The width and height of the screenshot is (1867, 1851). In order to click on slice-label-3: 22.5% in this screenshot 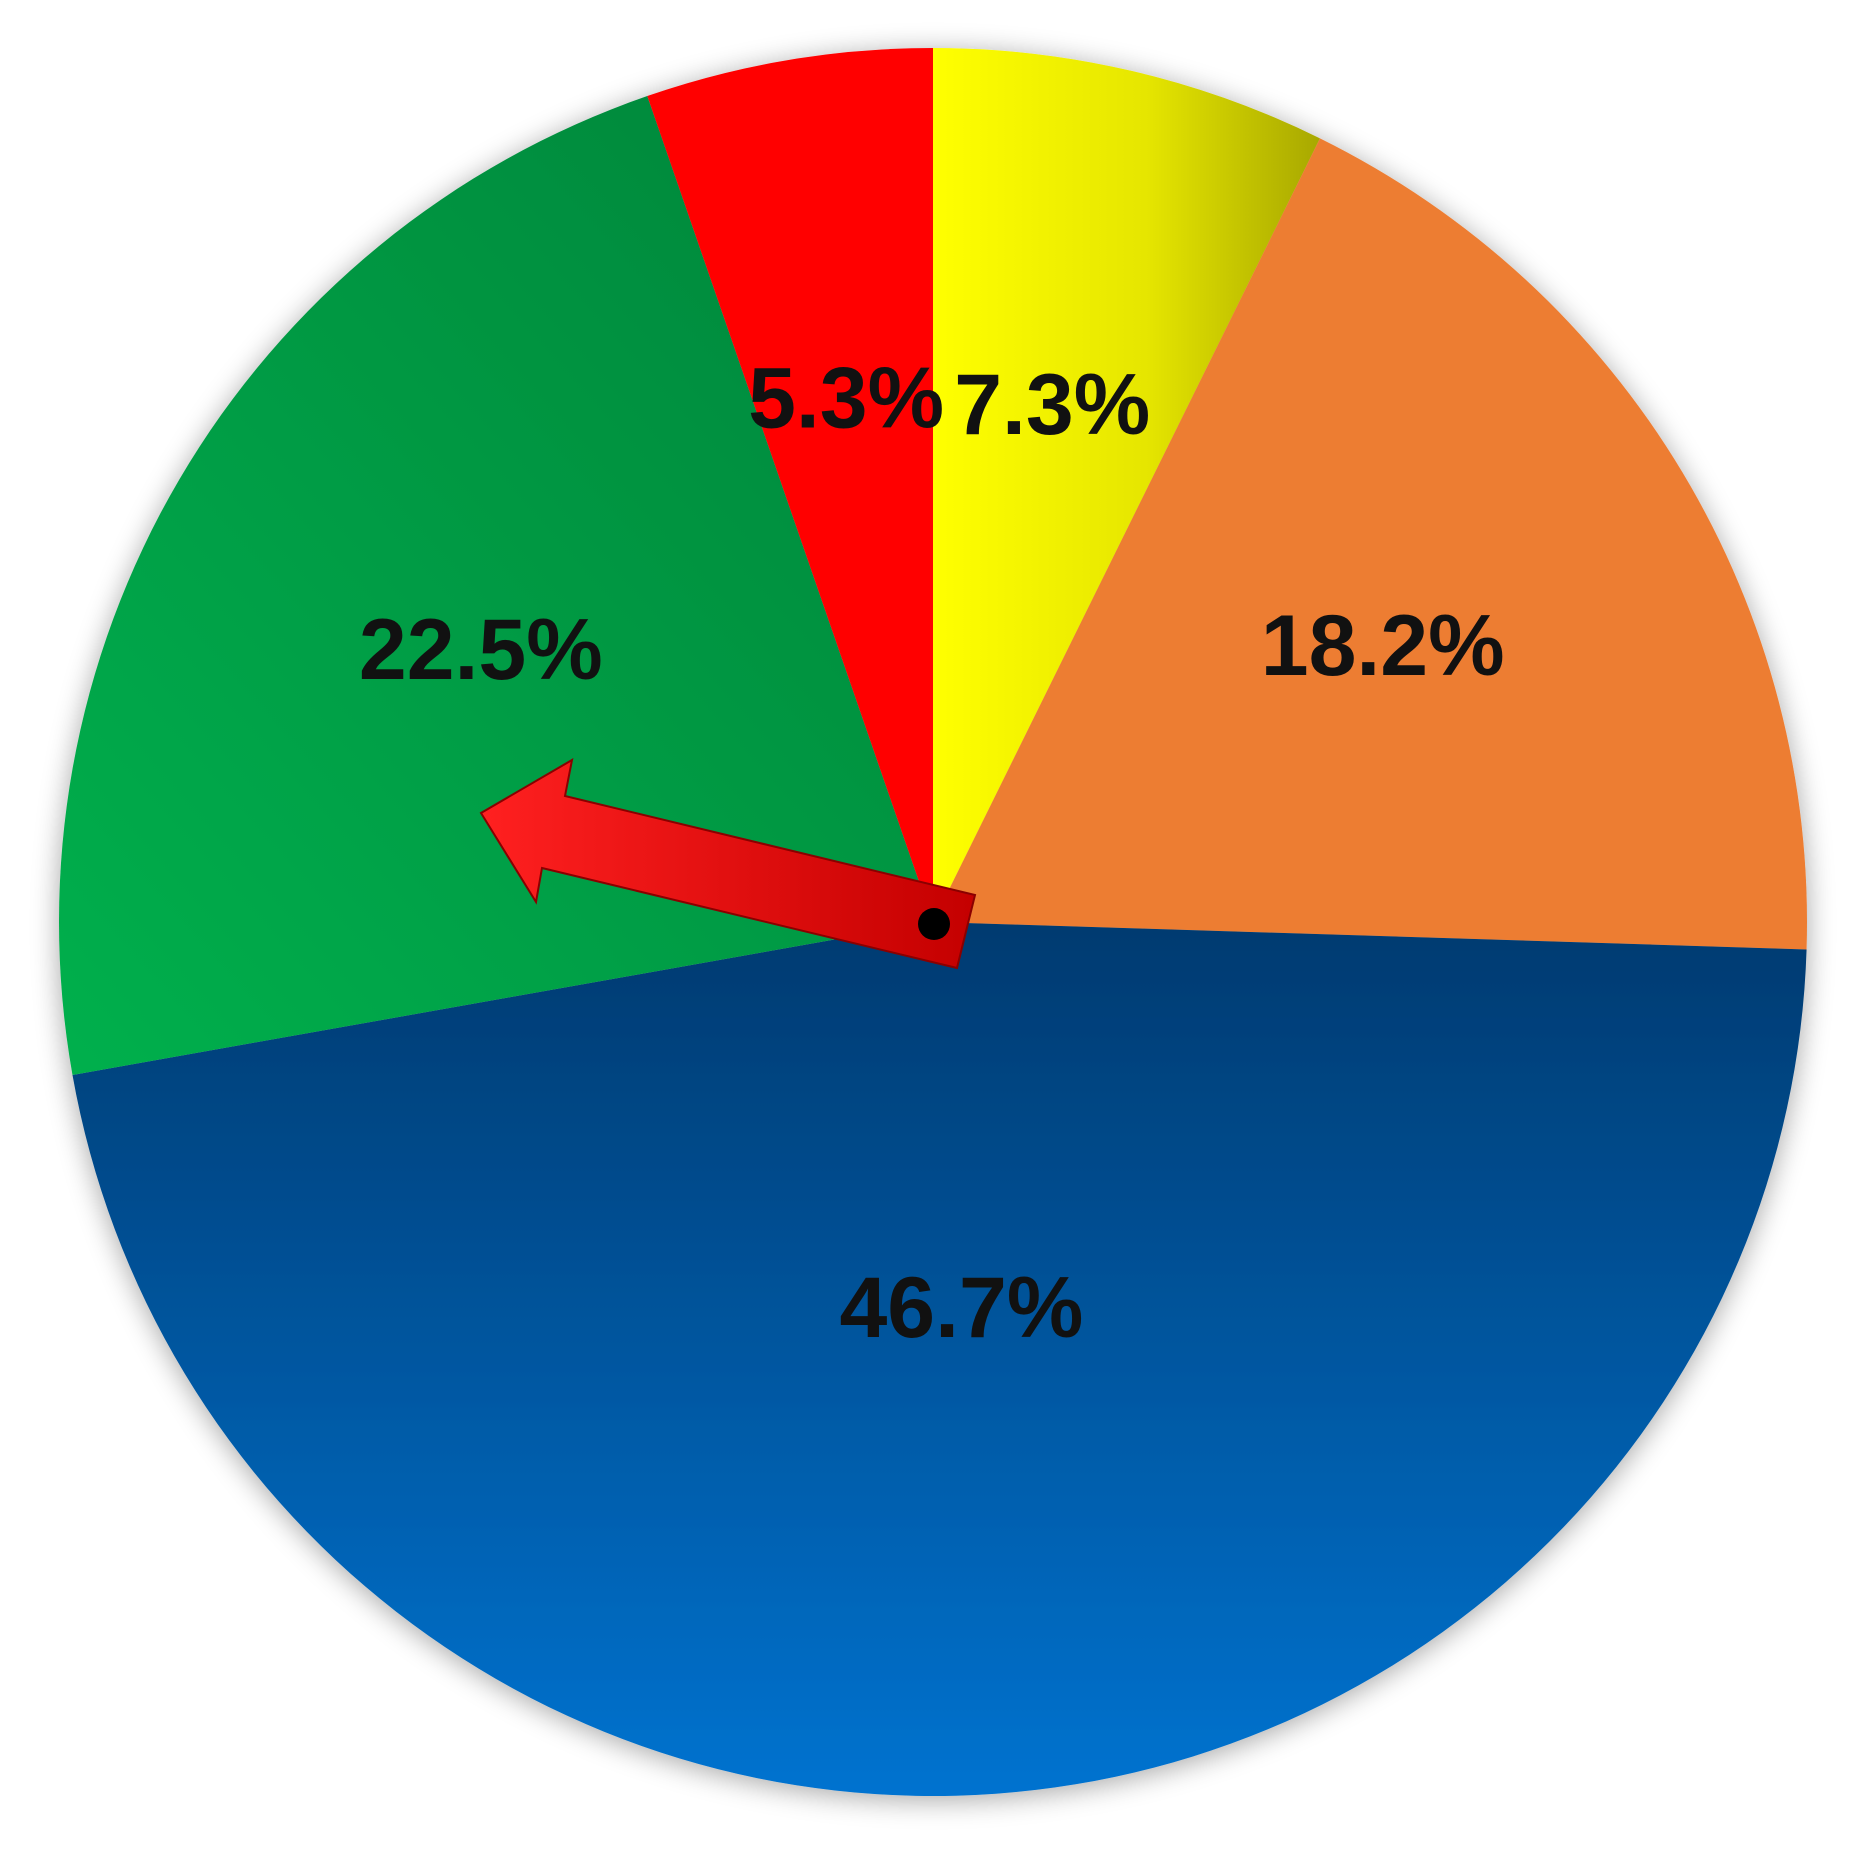, I will do `click(481, 650)`.